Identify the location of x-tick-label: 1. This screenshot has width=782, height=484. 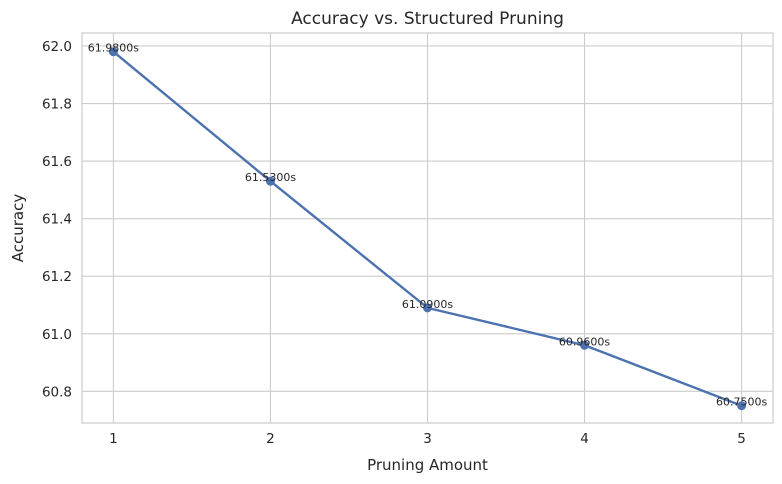
(113, 439).